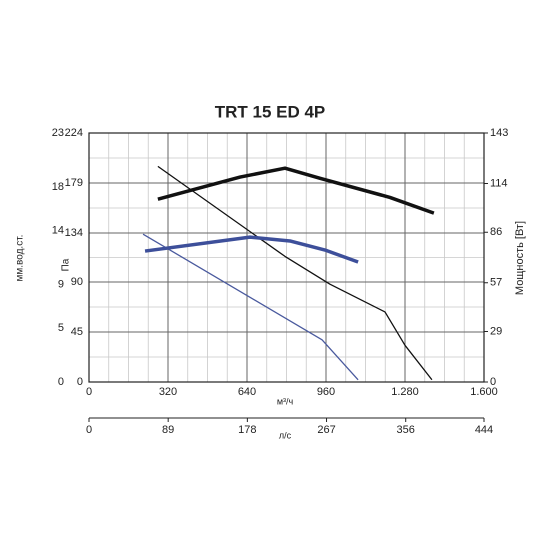  Describe the element at coordinates (499, 183) in the screenshot. I see `y2-tick-label: 114` at that location.